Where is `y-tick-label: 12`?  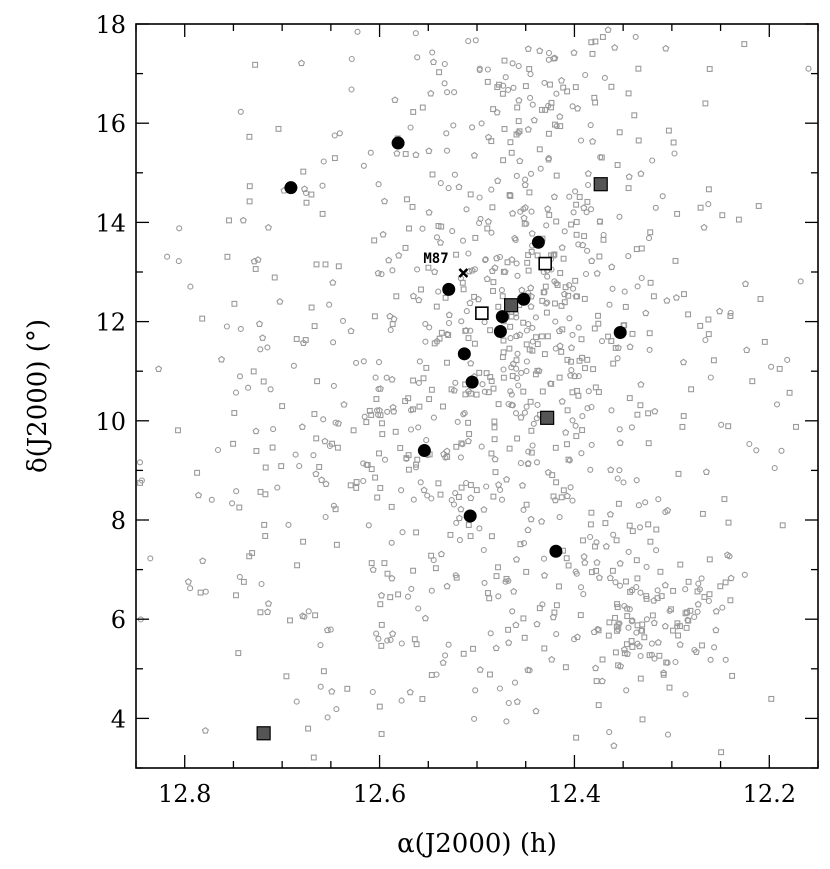 y-tick-label: 12 is located at coordinates (110, 323).